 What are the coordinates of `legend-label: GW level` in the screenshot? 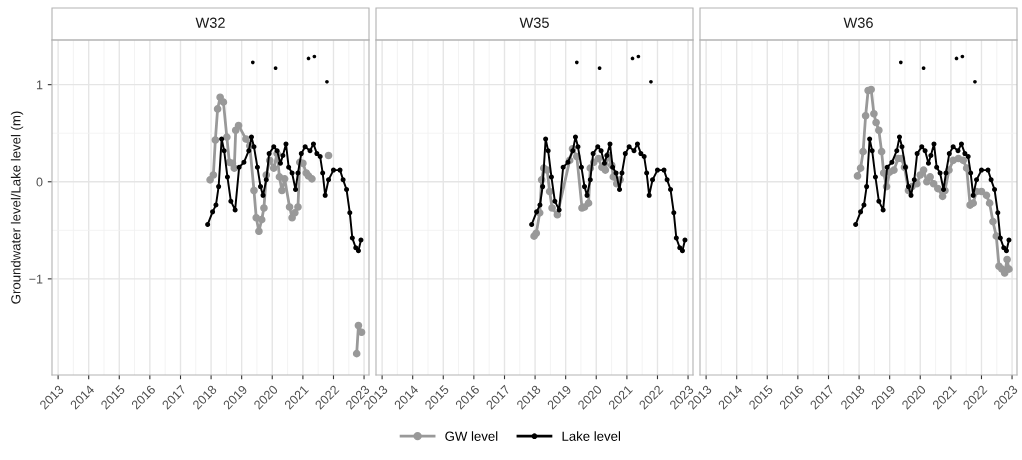 It's located at (471, 436).